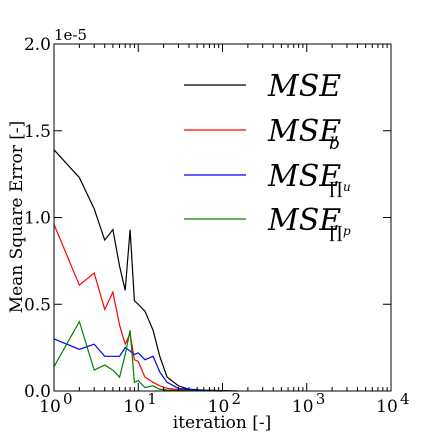 This screenshot has height=436, width=436. I want to click on y-tick-label: 0.5, so click(37, 305).